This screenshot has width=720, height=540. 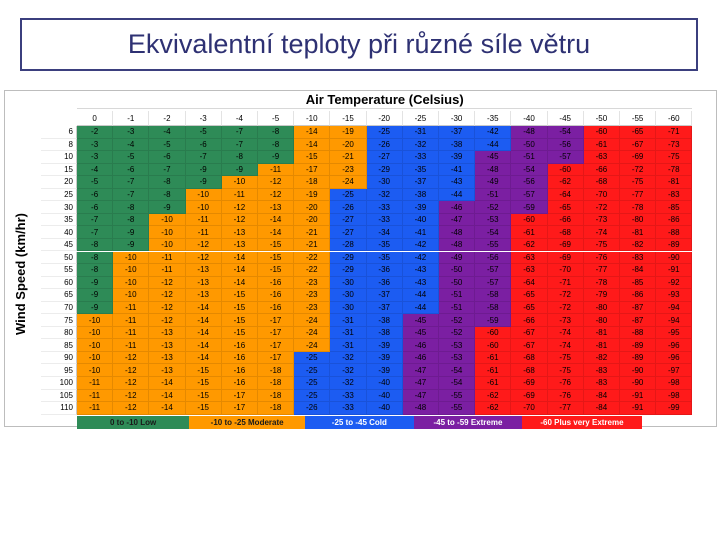 What do you see at coordinates (131, 132) in the screenshot?
I see `table-cell: -3` at bounding box center [131, 132].